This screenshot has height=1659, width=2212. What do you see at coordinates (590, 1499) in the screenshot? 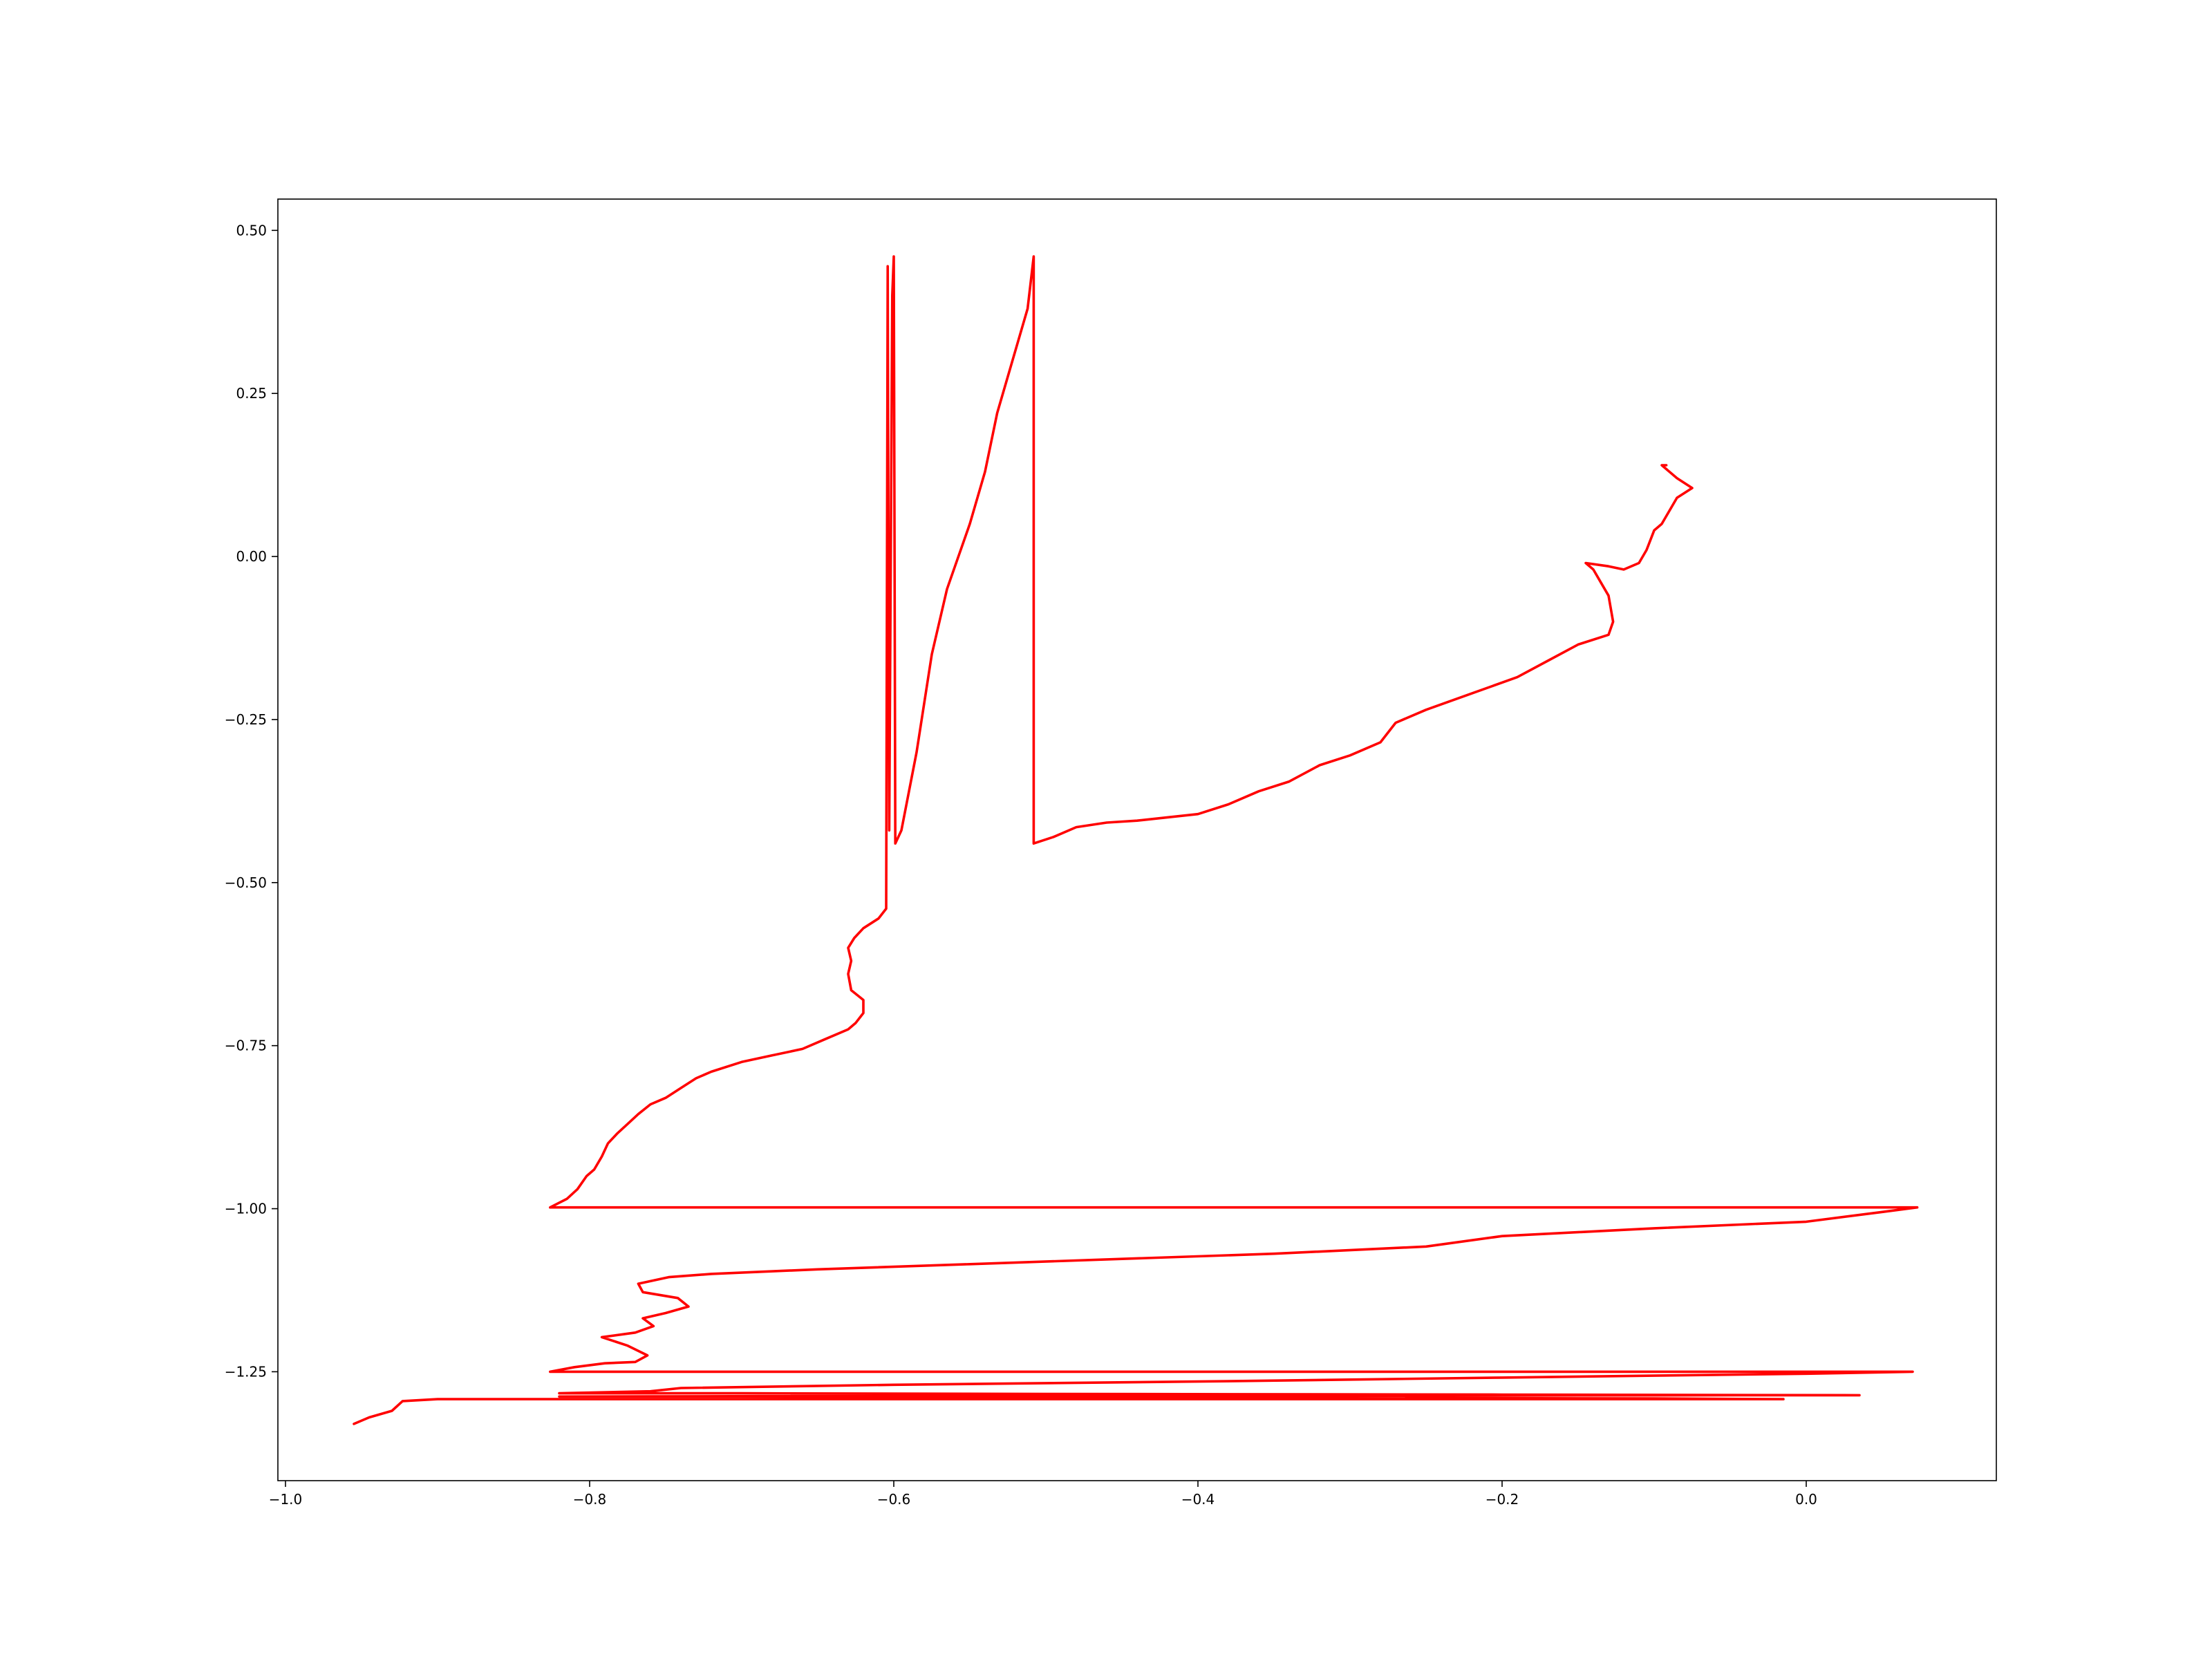
I see `x-tick-label: −0.8` at bounding box center [590, 1499].